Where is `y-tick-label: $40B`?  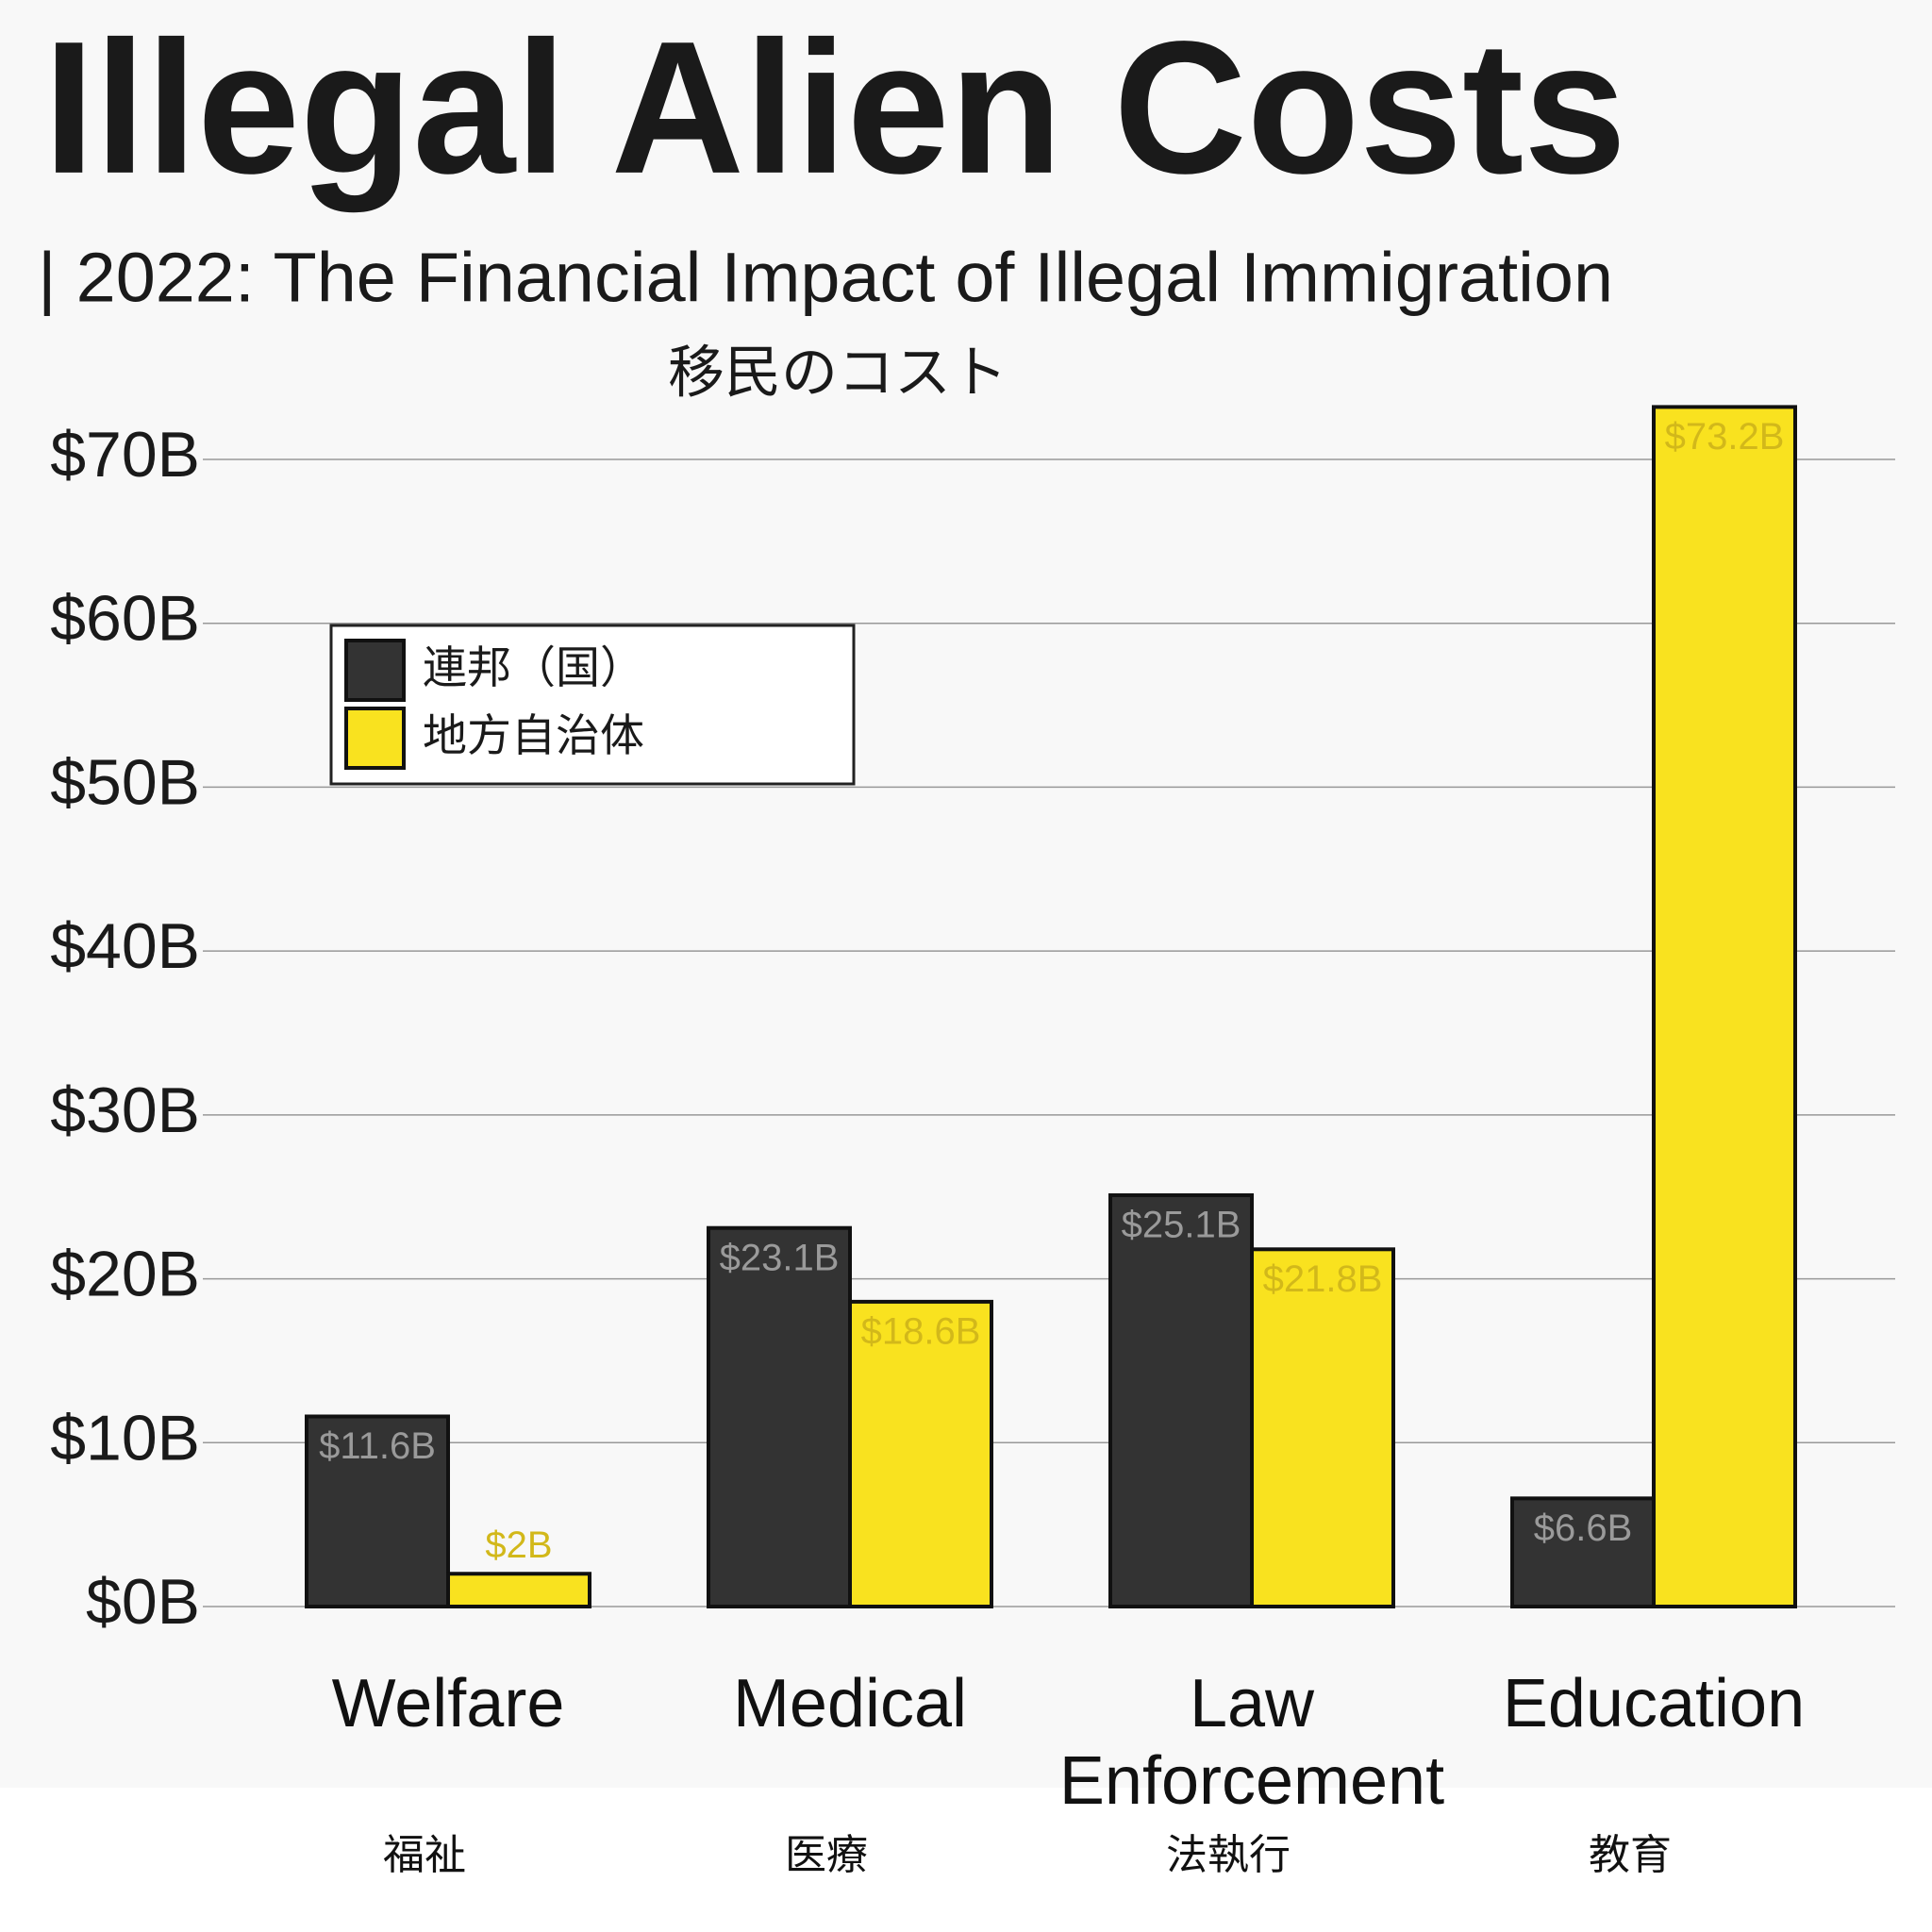
y-tick-label: $40B is located at coordinates (125, 946).